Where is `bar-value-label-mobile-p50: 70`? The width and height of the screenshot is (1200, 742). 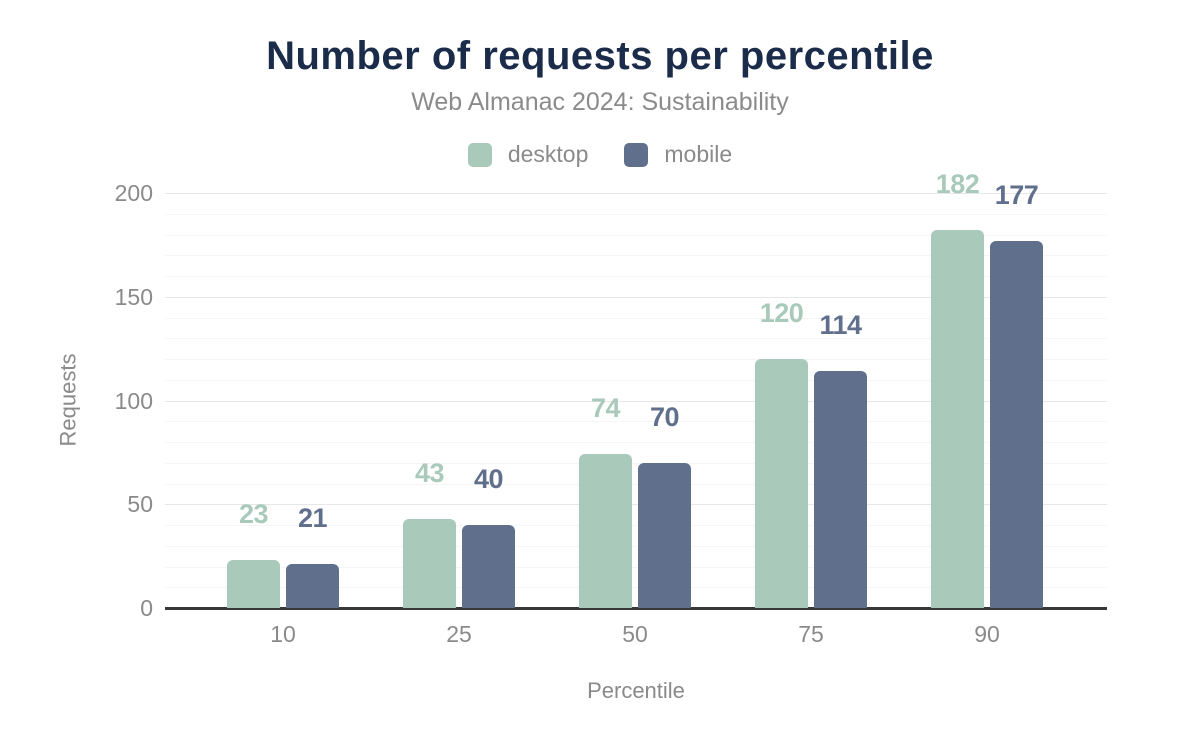 bar-value-label-mobile-p50: 70 is located at coordinates (664, 416).